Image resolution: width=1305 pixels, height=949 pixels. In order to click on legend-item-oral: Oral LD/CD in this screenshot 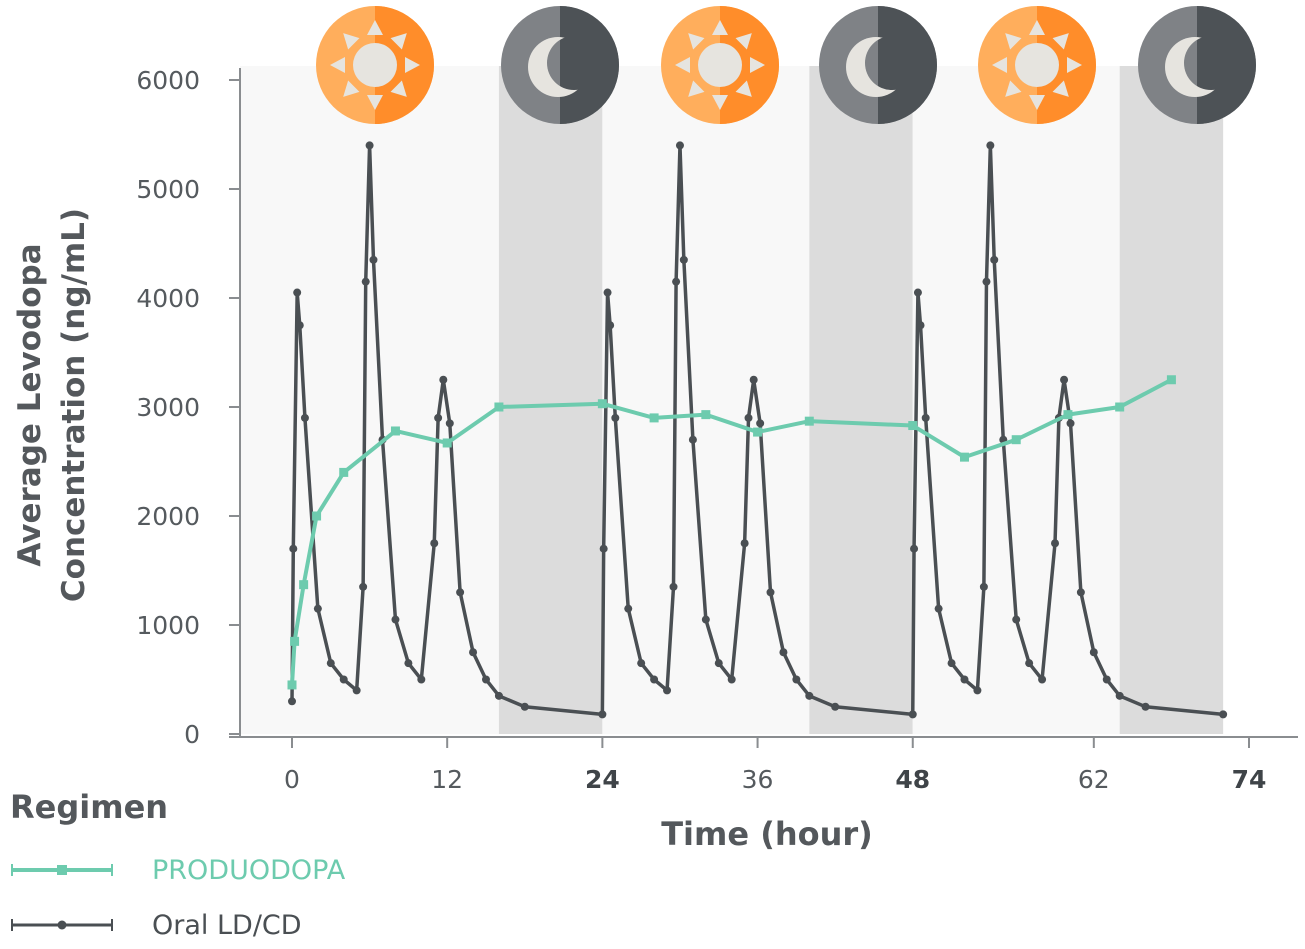, I will do `click(156, 925)`.